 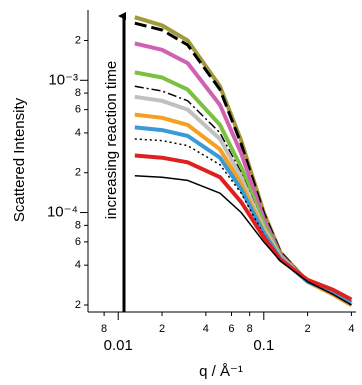 I want to click on annotation: increasing reaction time, so click(x=111, y=140).